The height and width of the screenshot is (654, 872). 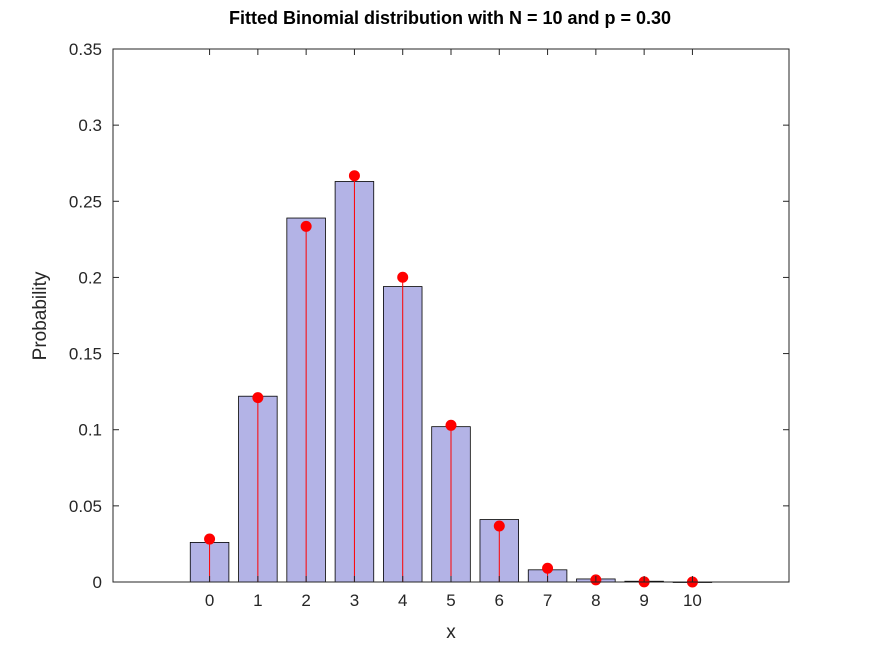 What do you see at coordinates (450, 600) in the screenshot?
I see `x-tick-label: 5` at bounding box center [450, 600].